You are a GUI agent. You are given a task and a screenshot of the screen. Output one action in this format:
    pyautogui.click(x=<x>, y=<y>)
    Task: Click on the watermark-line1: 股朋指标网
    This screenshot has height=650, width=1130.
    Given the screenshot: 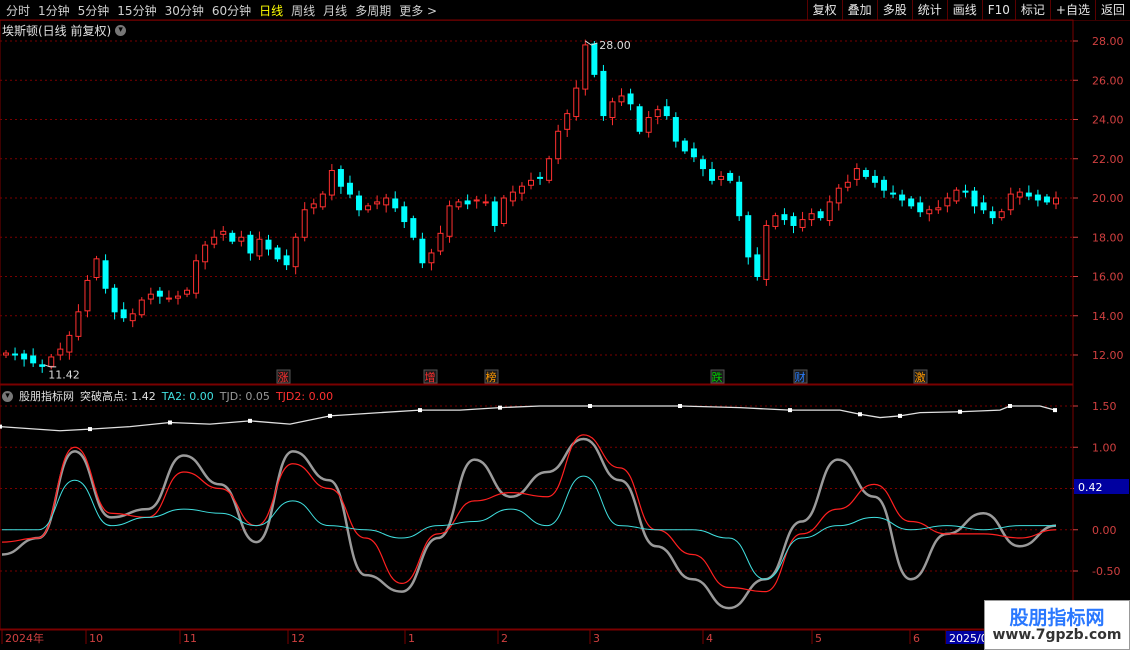 What is the action you would take?
    pyautogui.click(x=1057, y=618)
    